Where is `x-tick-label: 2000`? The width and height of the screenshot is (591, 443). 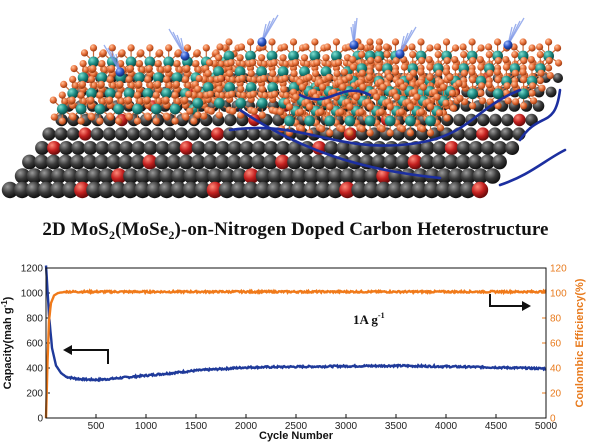 x-tick-label: 2000 is located at coordinates (246, 426).